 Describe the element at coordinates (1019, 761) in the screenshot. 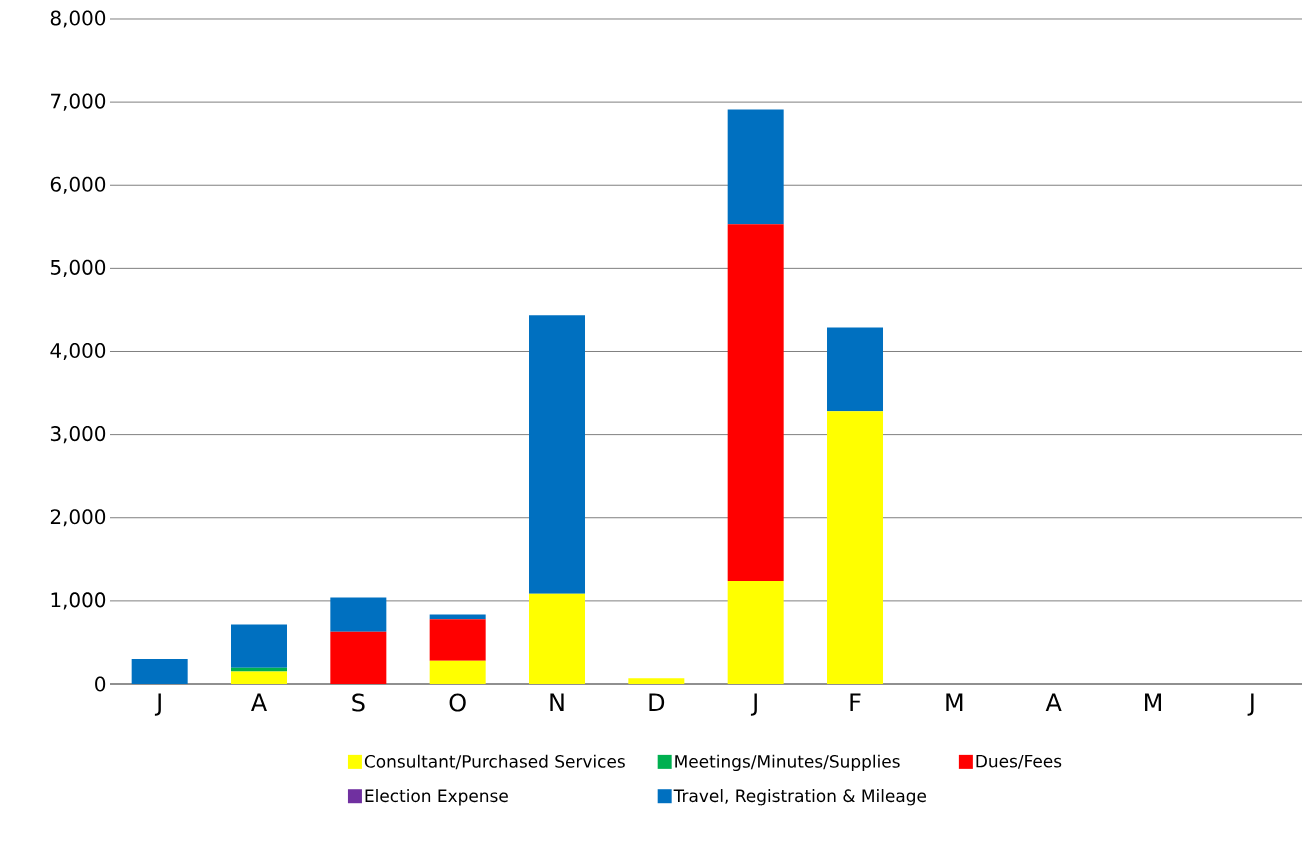

I see `legend-label: Dues/Fees` at that location.